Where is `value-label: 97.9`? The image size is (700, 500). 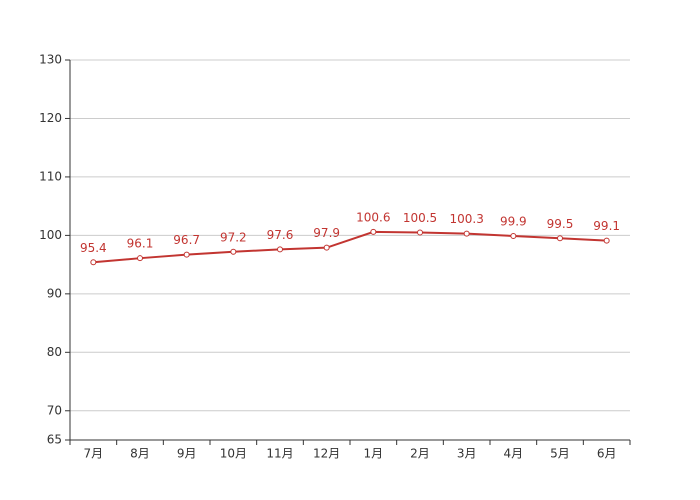
value-label: 97.9 is located at coordinates (326, 233).